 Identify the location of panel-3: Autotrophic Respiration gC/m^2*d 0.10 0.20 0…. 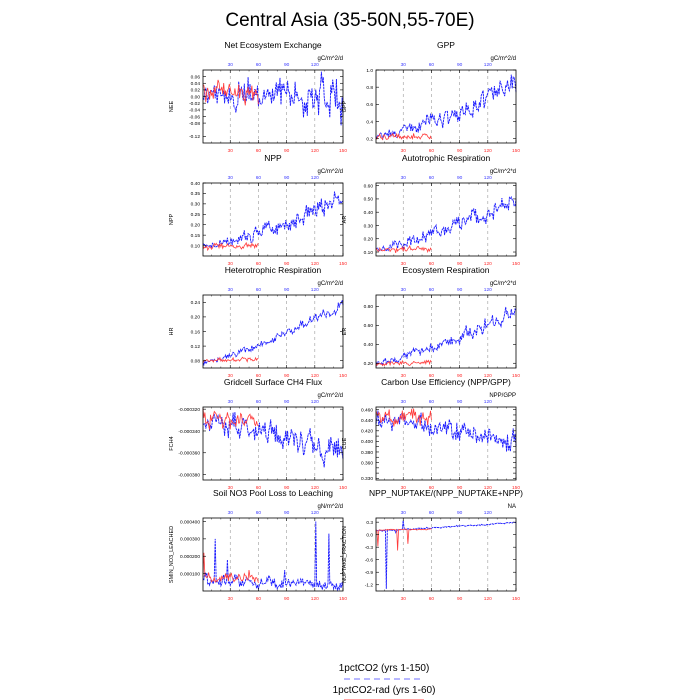
(431, 210).